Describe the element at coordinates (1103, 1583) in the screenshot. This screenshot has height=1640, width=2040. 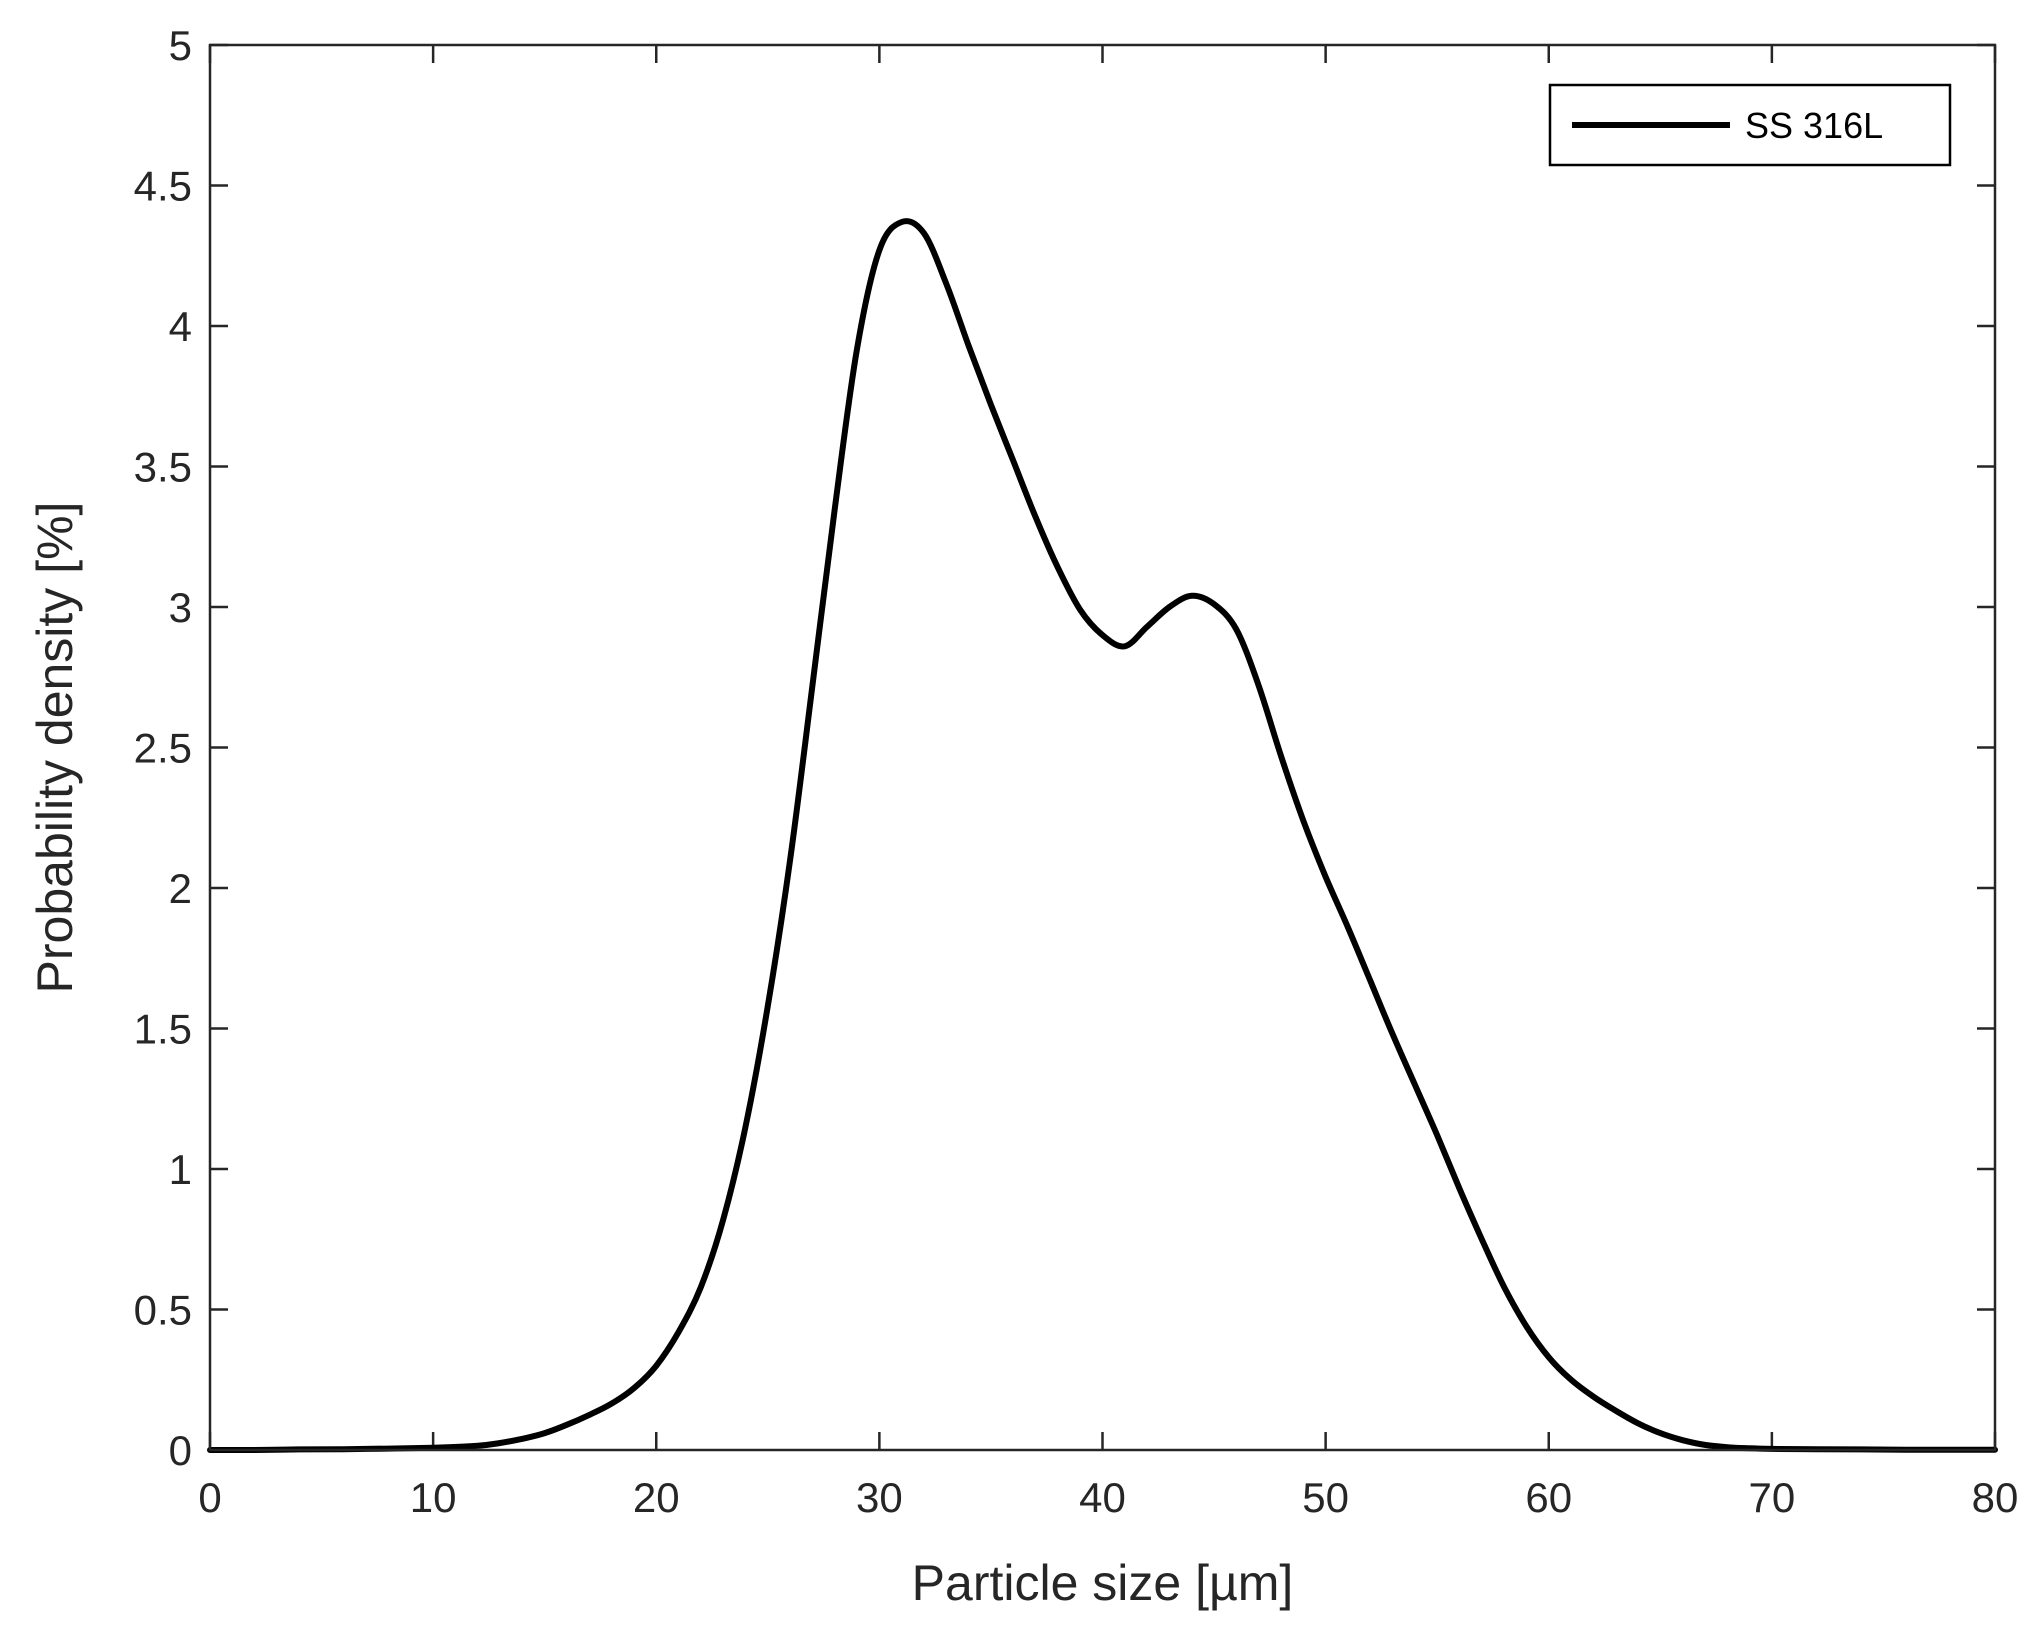
I see `x-axis-label: Particle size [µm]` at that location.